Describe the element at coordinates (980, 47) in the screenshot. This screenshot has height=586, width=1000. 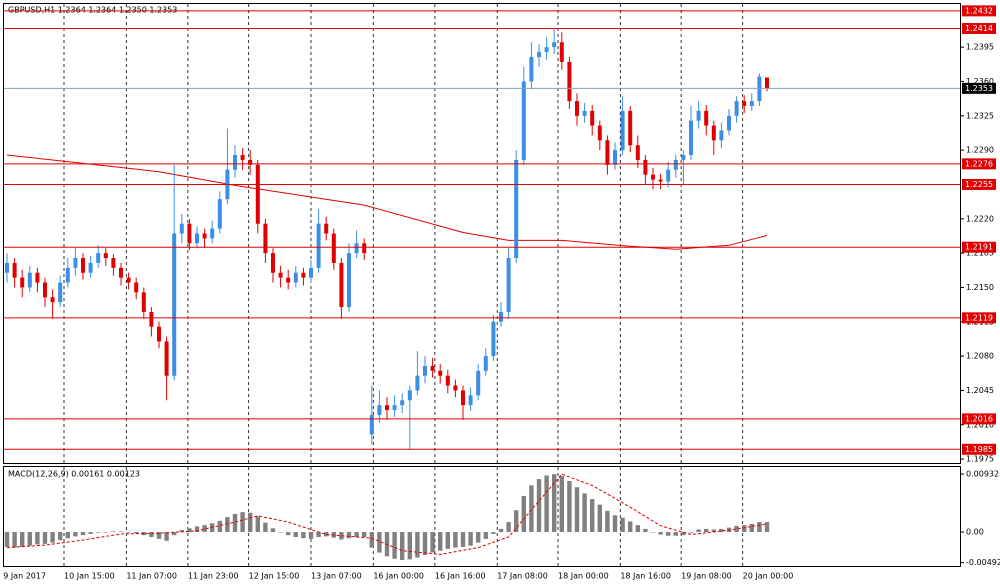
I see `y-tick-label: 1.2395` at that location.